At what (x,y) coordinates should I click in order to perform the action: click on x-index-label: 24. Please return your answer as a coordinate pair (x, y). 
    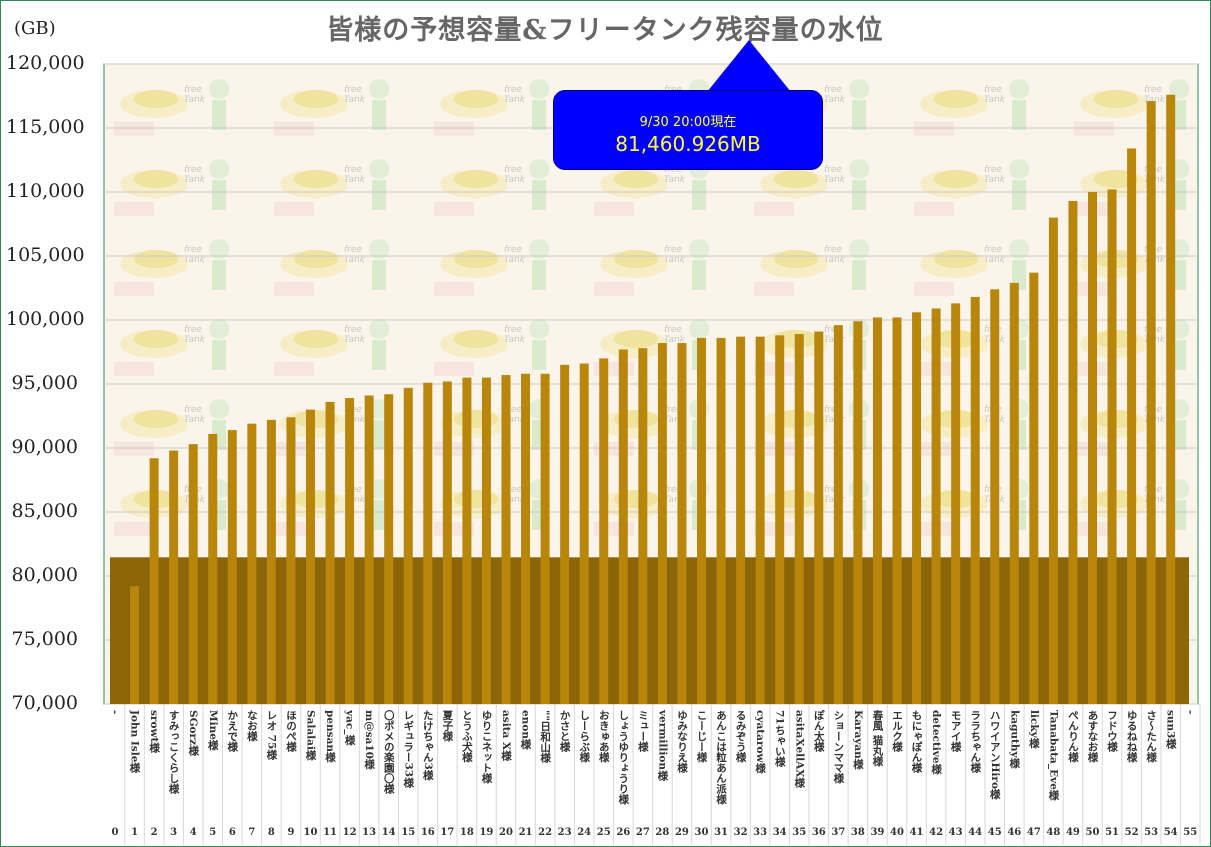
    Looking at the image, I should click on (584, 832).